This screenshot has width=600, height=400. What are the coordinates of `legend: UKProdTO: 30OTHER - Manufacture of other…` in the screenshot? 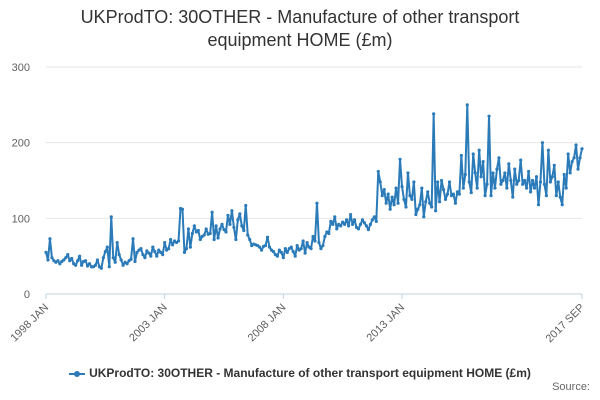 It's located at (300, 373).